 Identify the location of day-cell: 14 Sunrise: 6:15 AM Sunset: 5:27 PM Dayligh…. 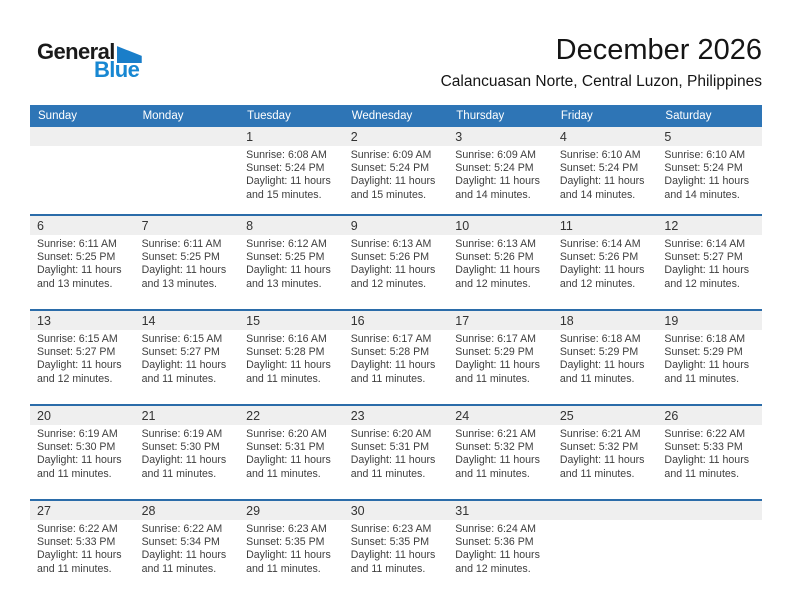
(187, 357).